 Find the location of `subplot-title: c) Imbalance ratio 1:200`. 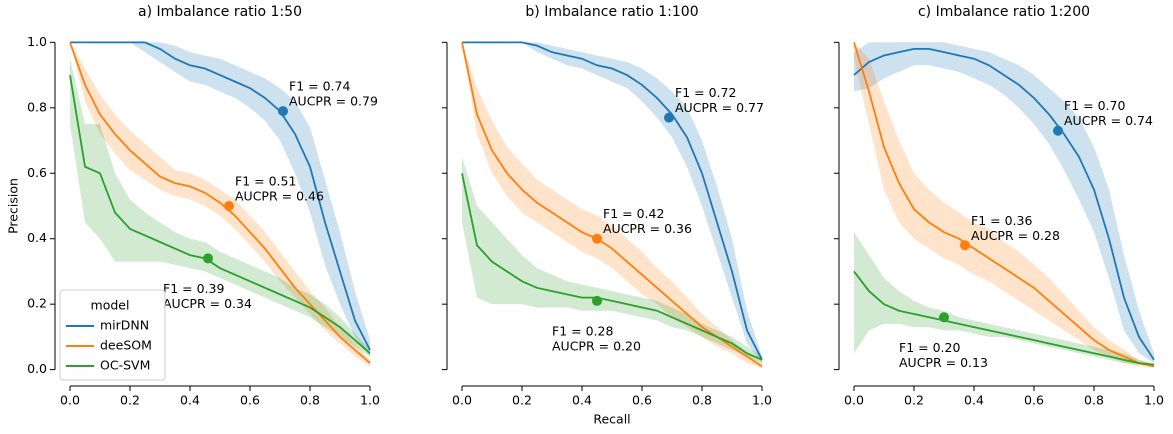

subplot-title: c) Imbalance ratio 1:200 is located at coordinates (1004, 12).